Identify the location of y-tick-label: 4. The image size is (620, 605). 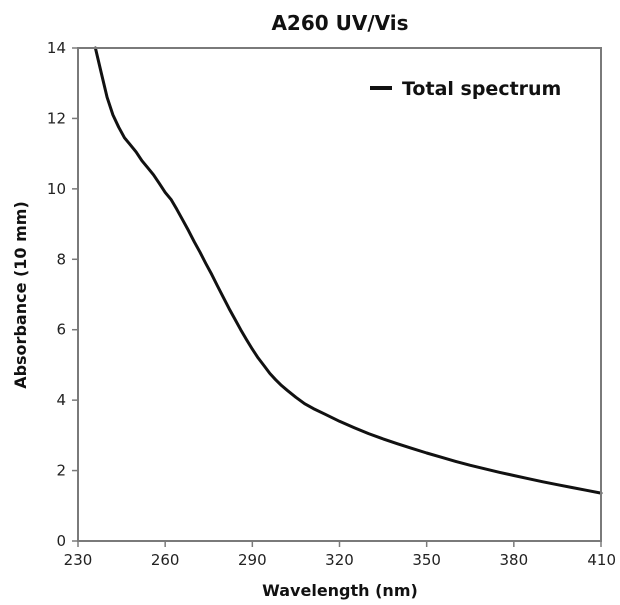
(61, 400).